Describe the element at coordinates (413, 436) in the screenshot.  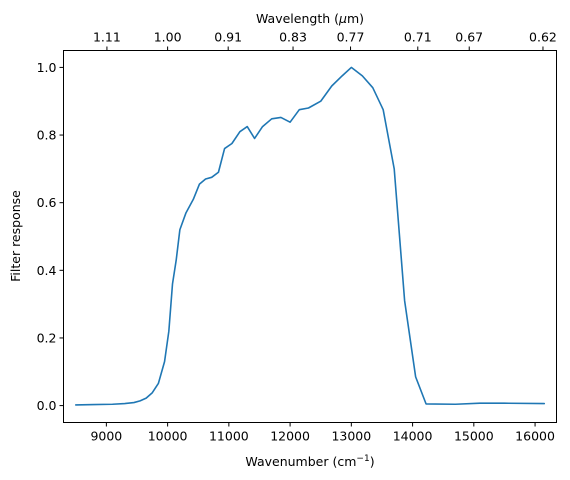
I see `x-tick-label: 14000` at that location.